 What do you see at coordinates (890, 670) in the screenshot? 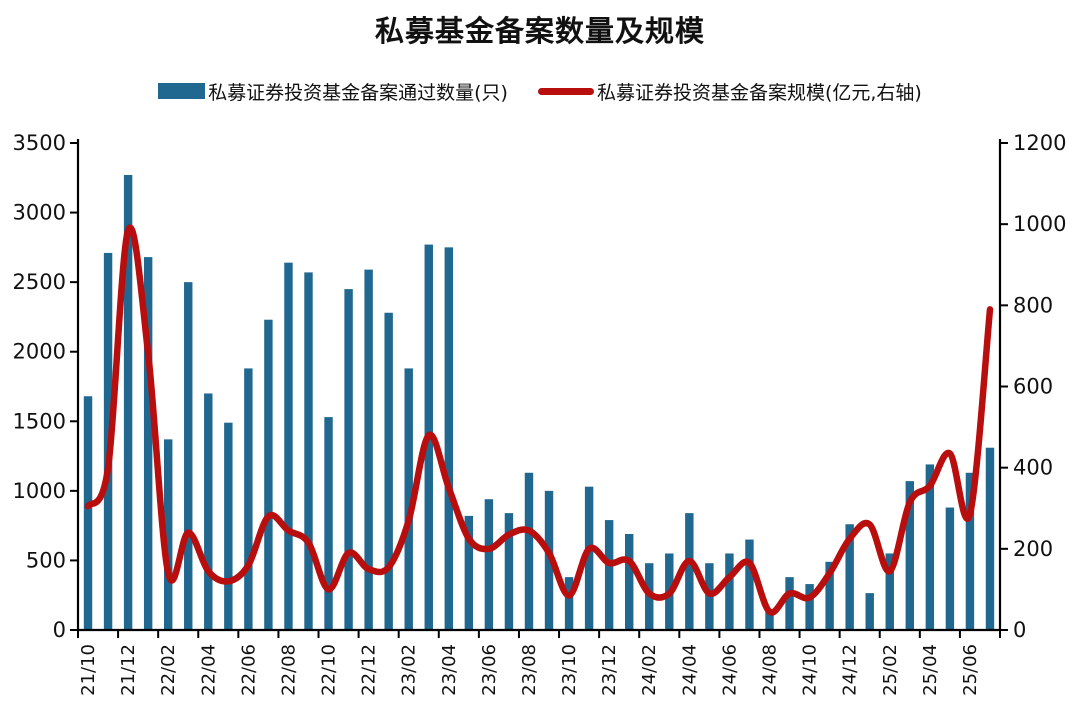
I see `x-axis-label: 25/02` at bounding box center [890, 670].